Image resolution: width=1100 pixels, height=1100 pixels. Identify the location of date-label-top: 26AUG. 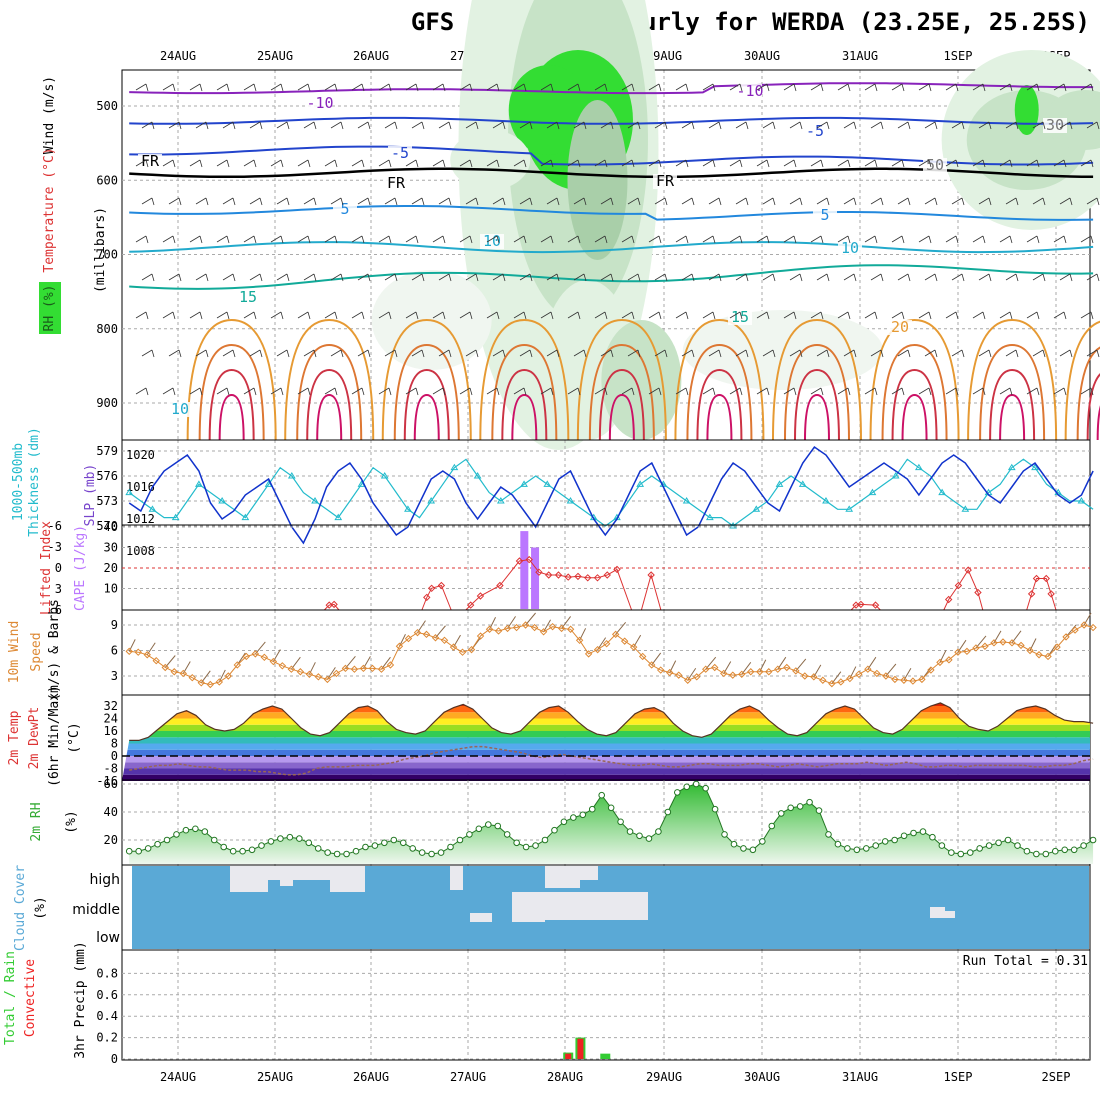
(371, 56).